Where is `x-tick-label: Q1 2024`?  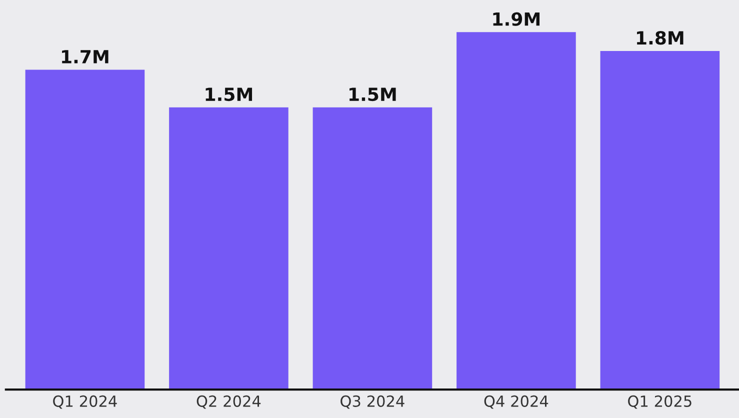 x-tick-label: Q1 2024 is located at coordinates (85, 402).